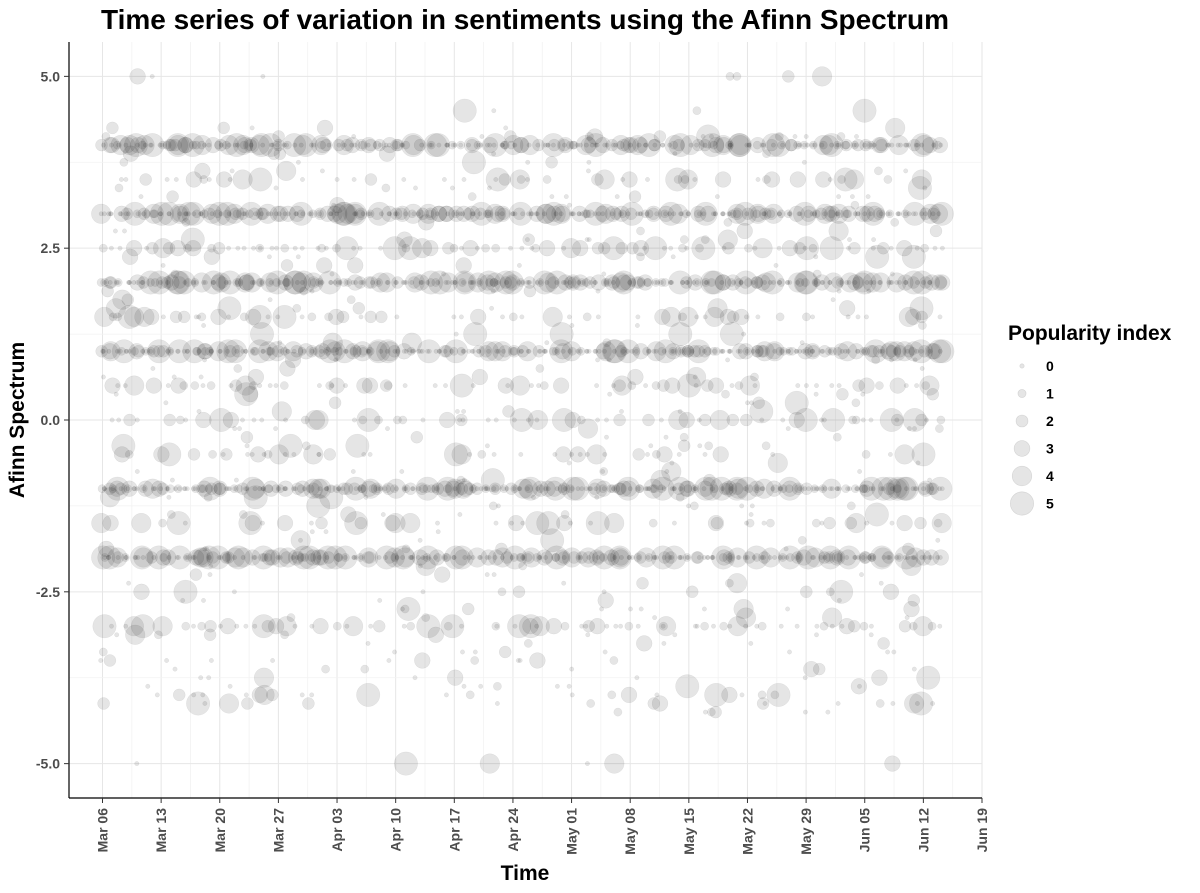  Describe the element at coordinates (513, 830) in the screenshot. I see `x-tick-label: Apr 24` at that location.